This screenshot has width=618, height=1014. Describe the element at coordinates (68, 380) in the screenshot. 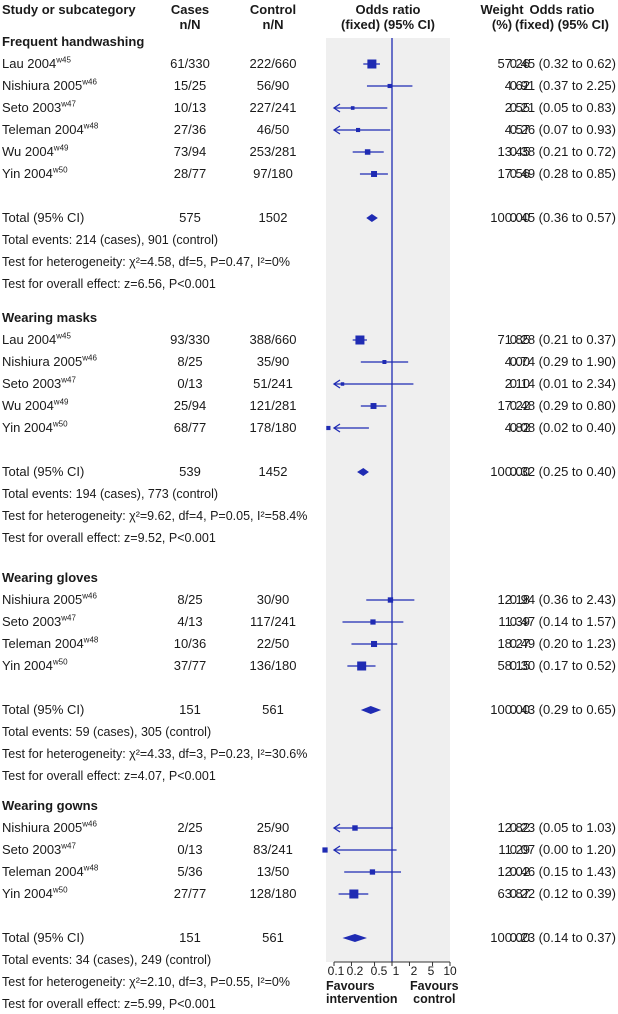

I see `study-reference: w47` at that location.